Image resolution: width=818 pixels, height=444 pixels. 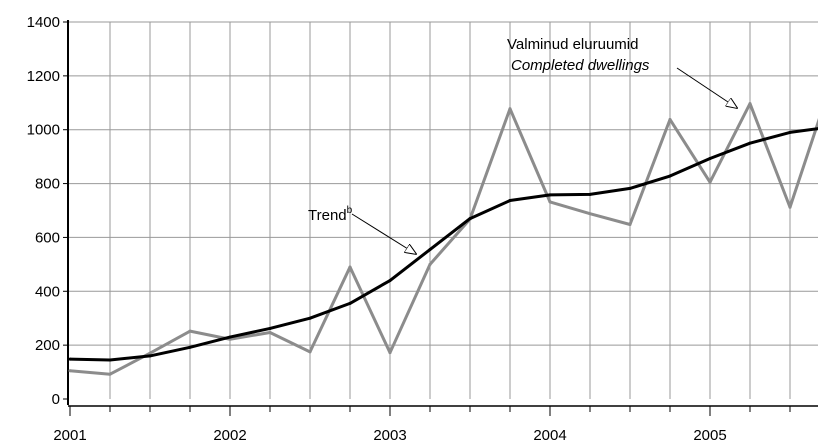 What do you see at coordinates (580, 65) in the screenshot?
I see `annotation-completed-dwellings-en: Completed dwellings` at bounding box center [580, 65].